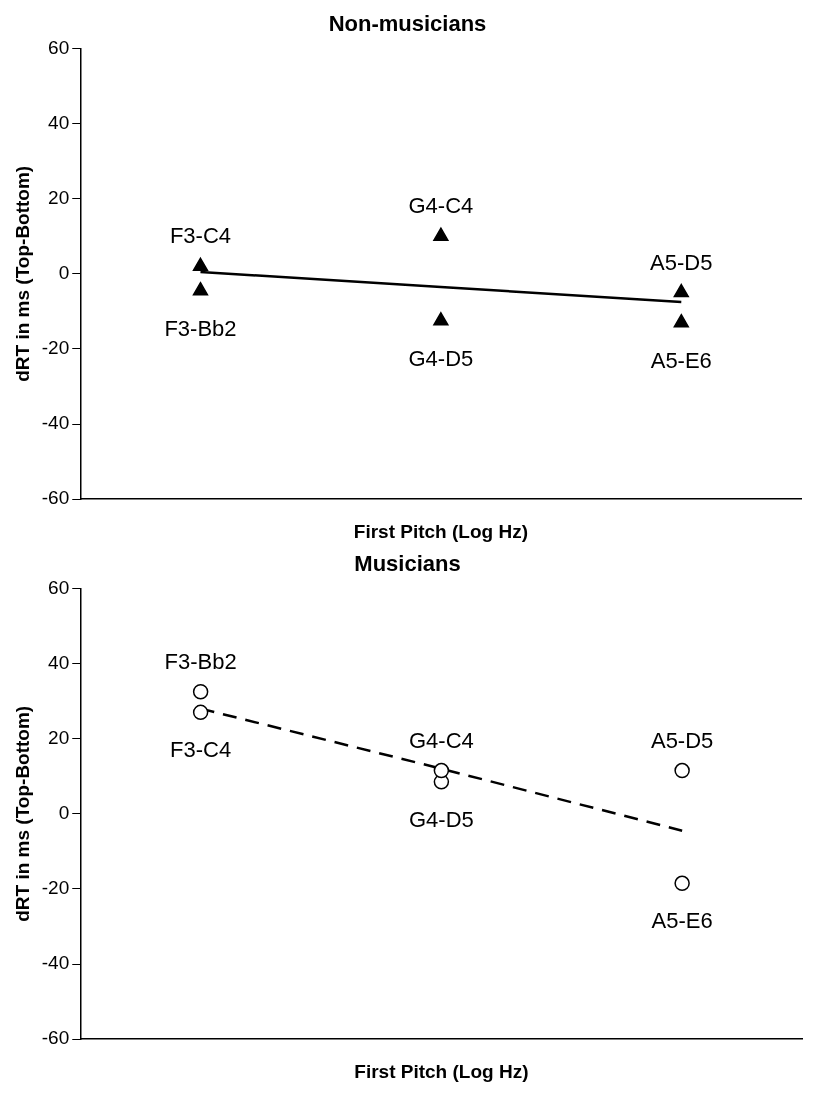 This screenshot has height=1099, width=819. What do you see at coordinates (407, 564) in the screenshot?
I see `chart-title: Musicians` at bounding box center [407, 564].